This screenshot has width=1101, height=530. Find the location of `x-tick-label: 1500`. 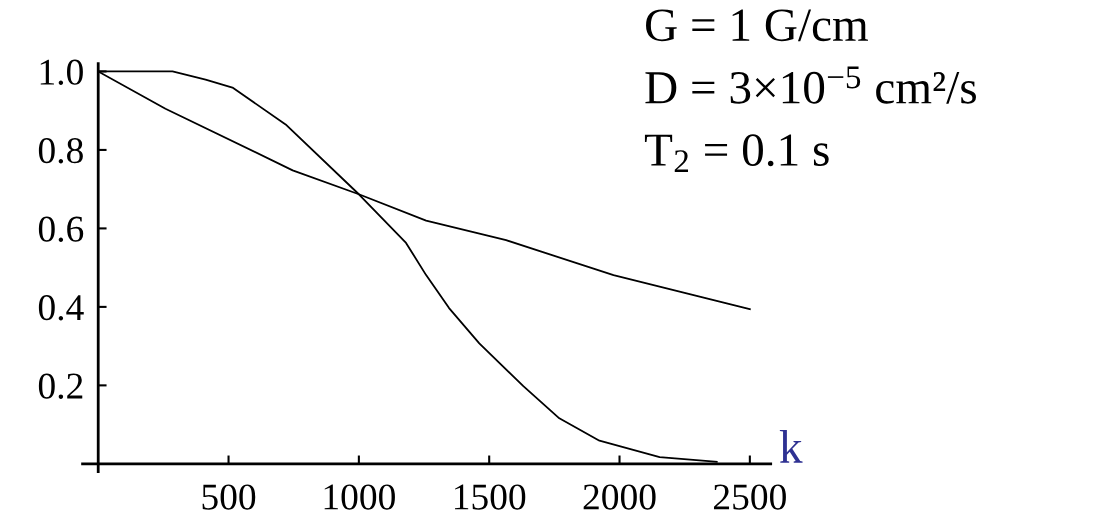

x-tick-label: 1500 is located at coordinates (490, 497).